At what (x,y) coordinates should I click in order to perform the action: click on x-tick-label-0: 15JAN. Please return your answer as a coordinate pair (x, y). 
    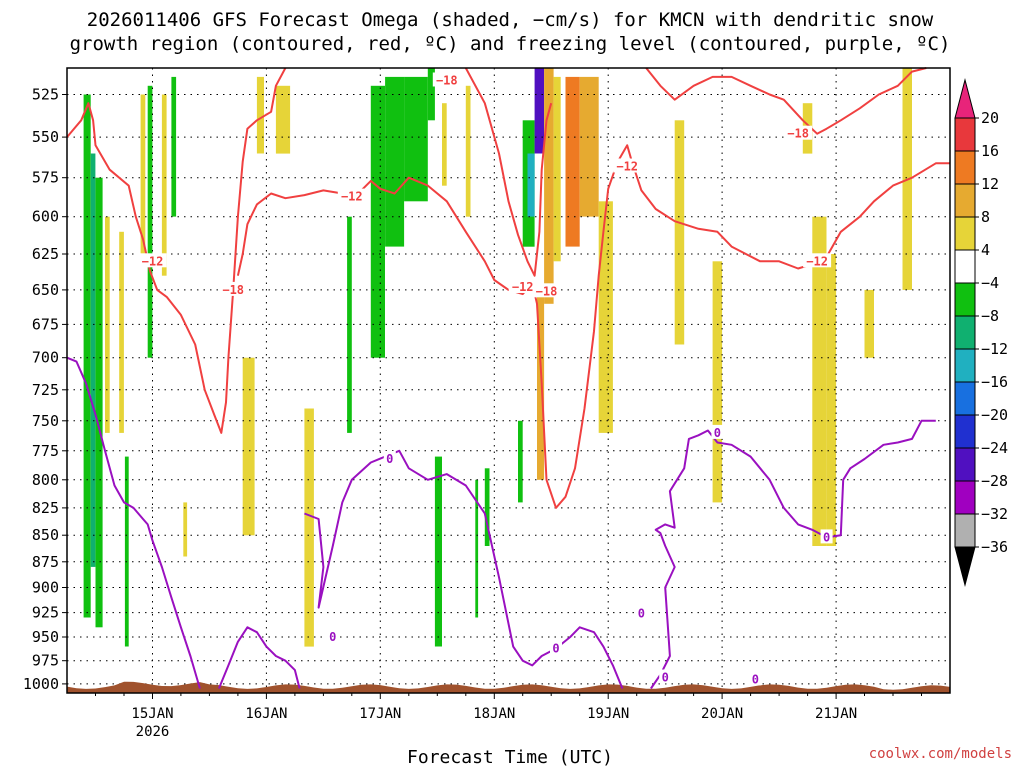
    Looking at the image, I should click on (152, 714).